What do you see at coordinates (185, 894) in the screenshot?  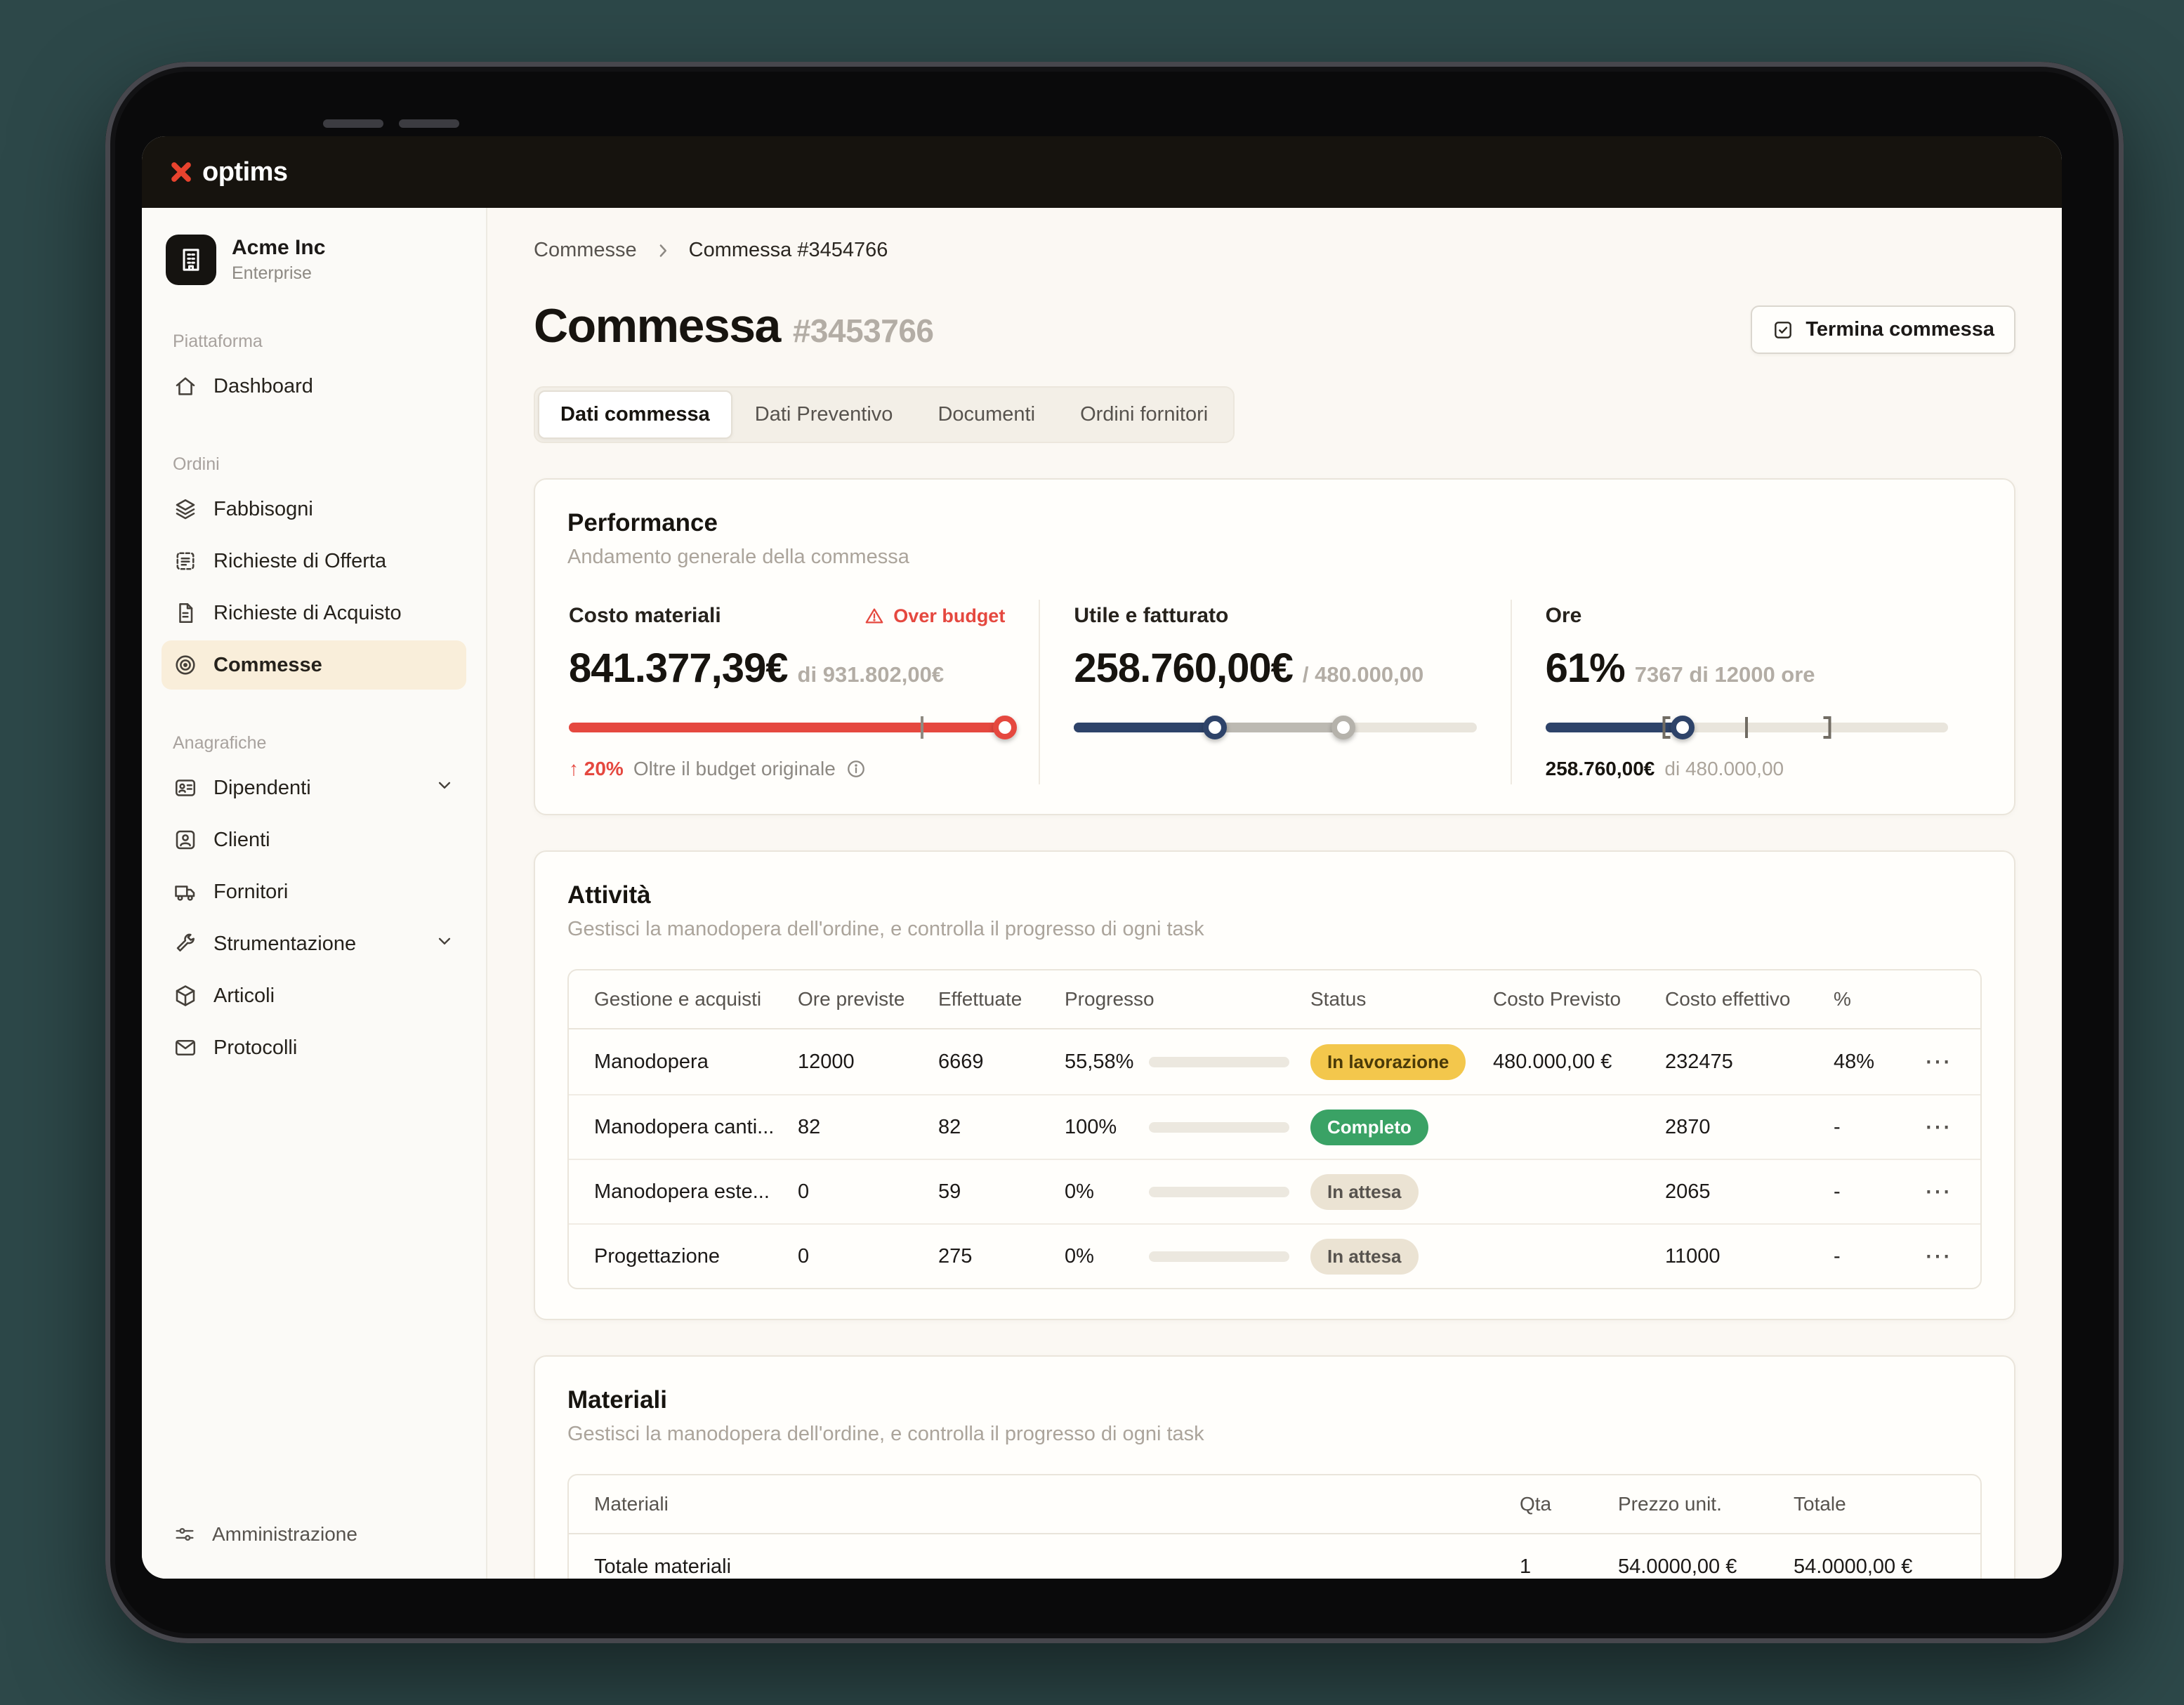 I see `truck-icon` at bounding box center [185, 894].